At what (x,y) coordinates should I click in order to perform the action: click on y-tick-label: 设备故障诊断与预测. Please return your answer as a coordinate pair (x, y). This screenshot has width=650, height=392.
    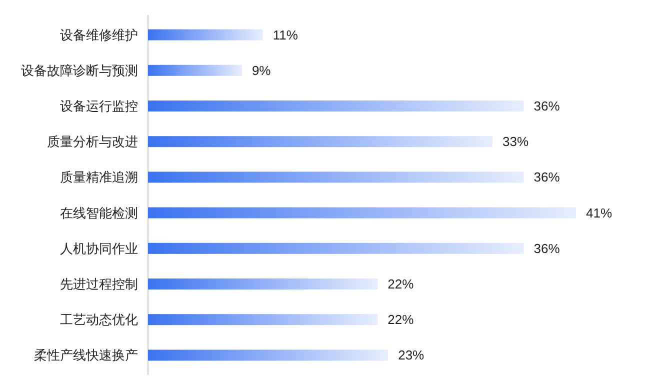
    Looking at the image, I should click on (79, 70).